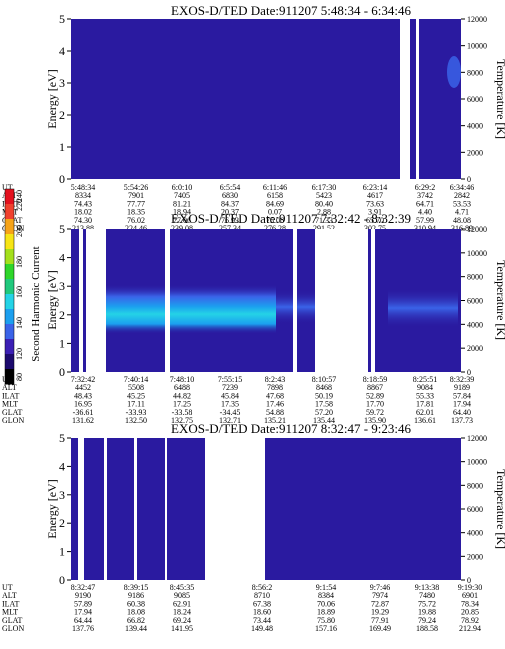  I want to click on table-cell: 149.48, so click(262, 628).